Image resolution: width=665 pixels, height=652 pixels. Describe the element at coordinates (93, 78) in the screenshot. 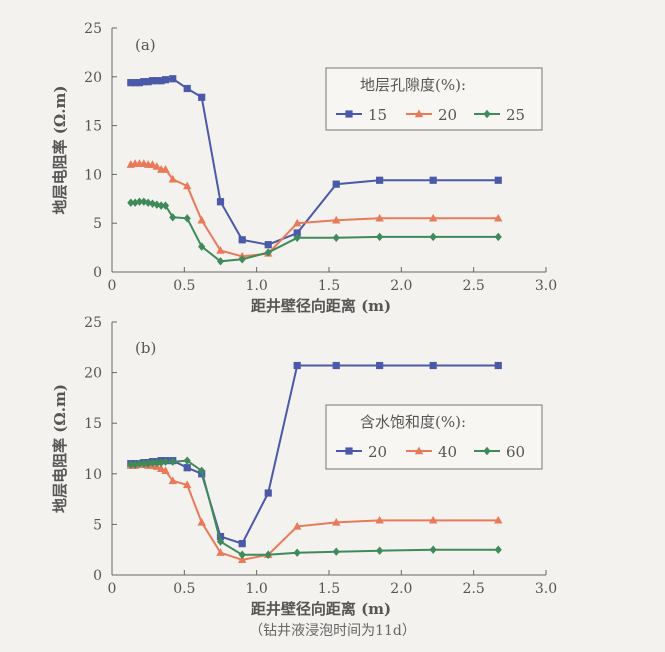

I see `y-tick-label: 20` at that location.